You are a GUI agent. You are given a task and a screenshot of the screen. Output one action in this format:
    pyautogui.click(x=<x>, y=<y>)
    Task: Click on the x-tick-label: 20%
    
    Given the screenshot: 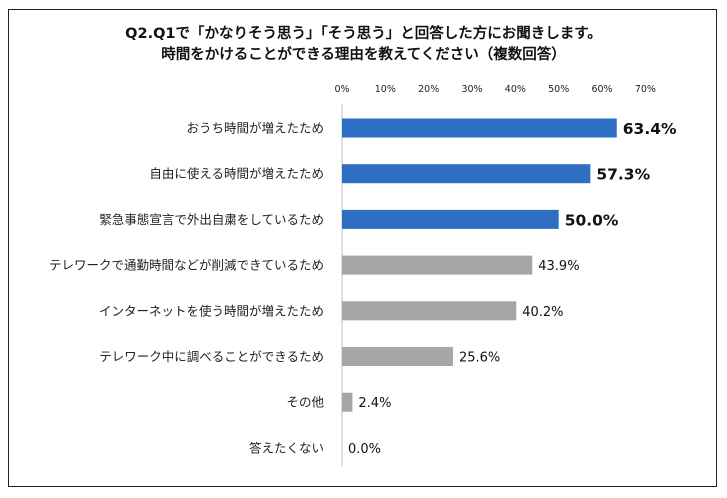 What is the action you would take?
    pyautogui.click(x=428, y=89)
    